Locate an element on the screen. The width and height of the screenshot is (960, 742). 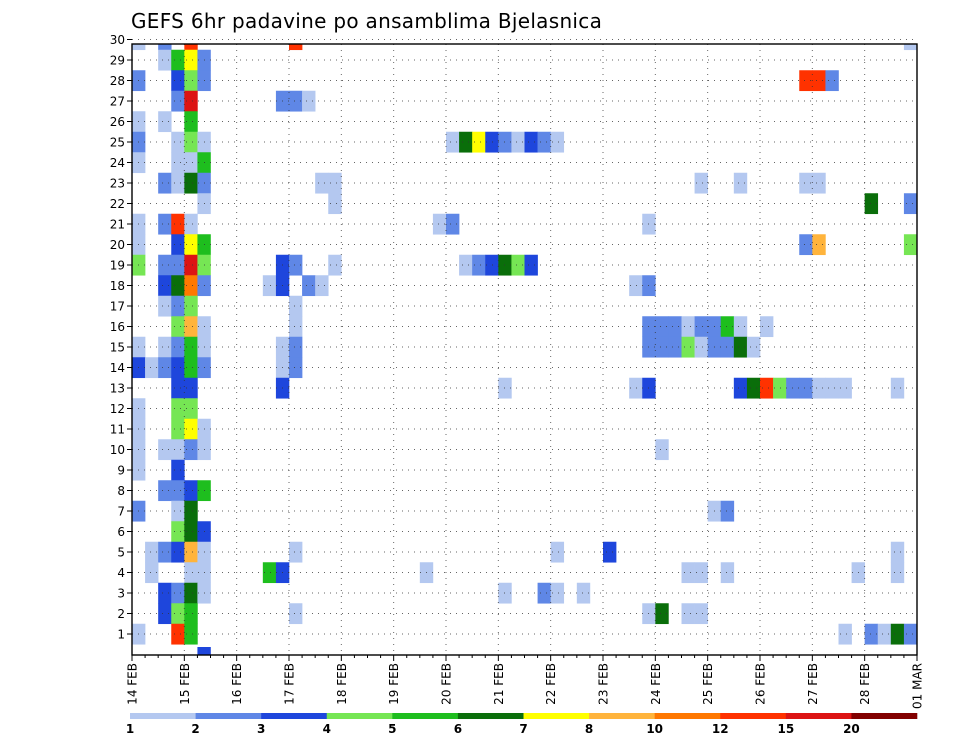
y-tick-label: 15 is located at coordinates (117, 348).